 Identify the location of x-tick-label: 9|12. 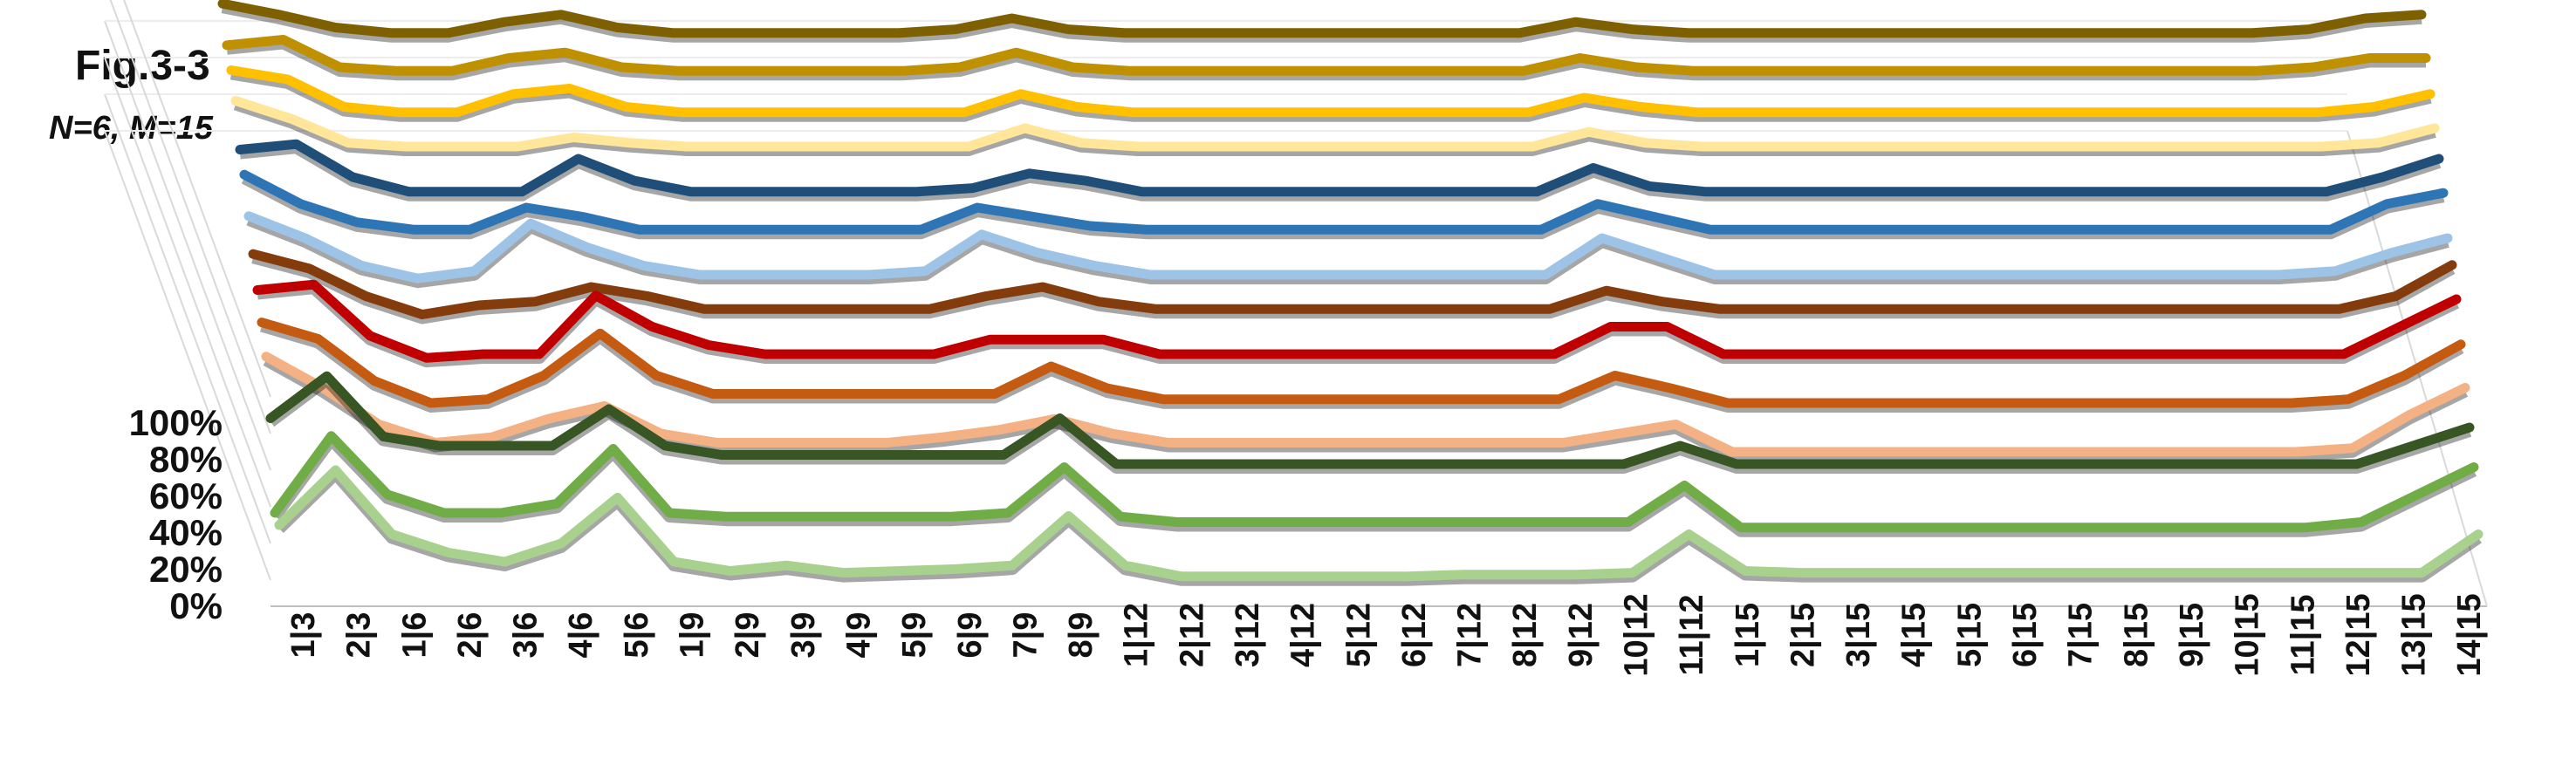
(1582, 635).